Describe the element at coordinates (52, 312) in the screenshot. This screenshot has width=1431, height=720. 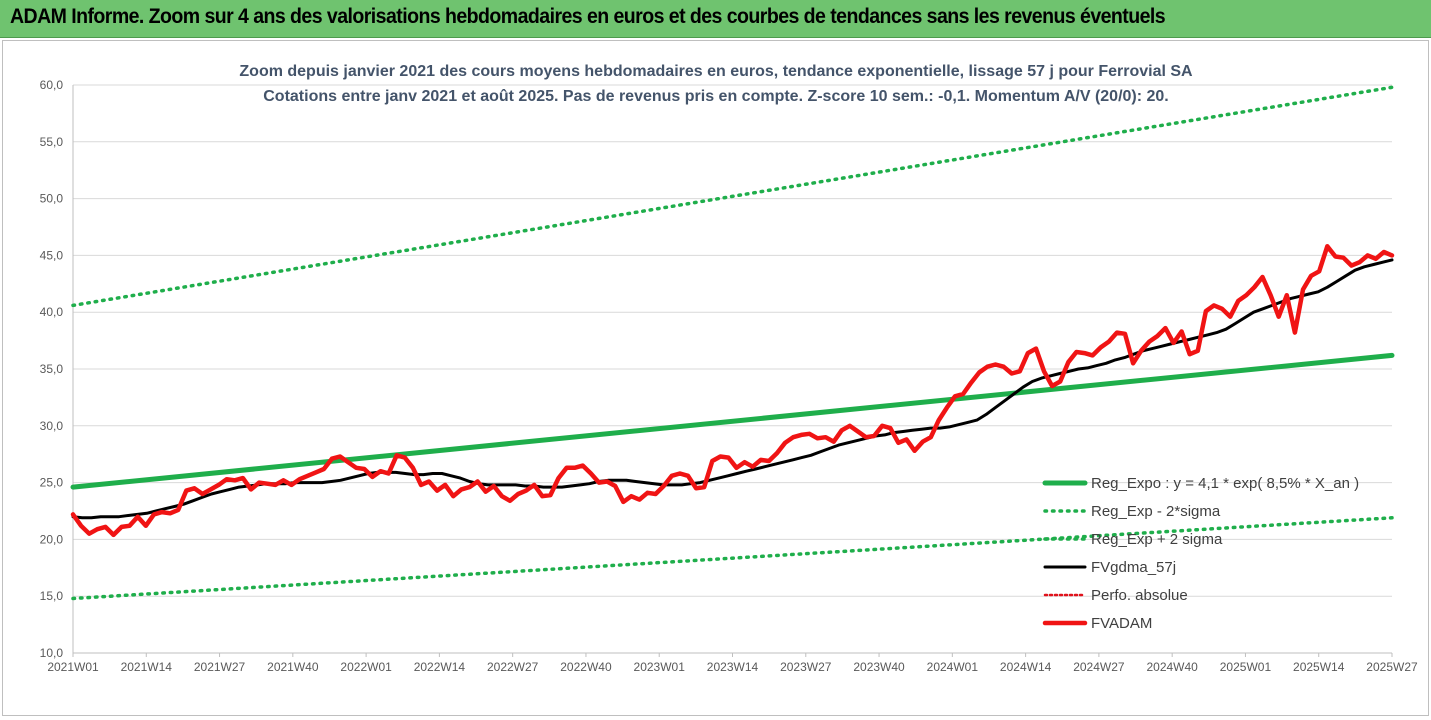
I see `y-tick-label: 40,0` at that location.